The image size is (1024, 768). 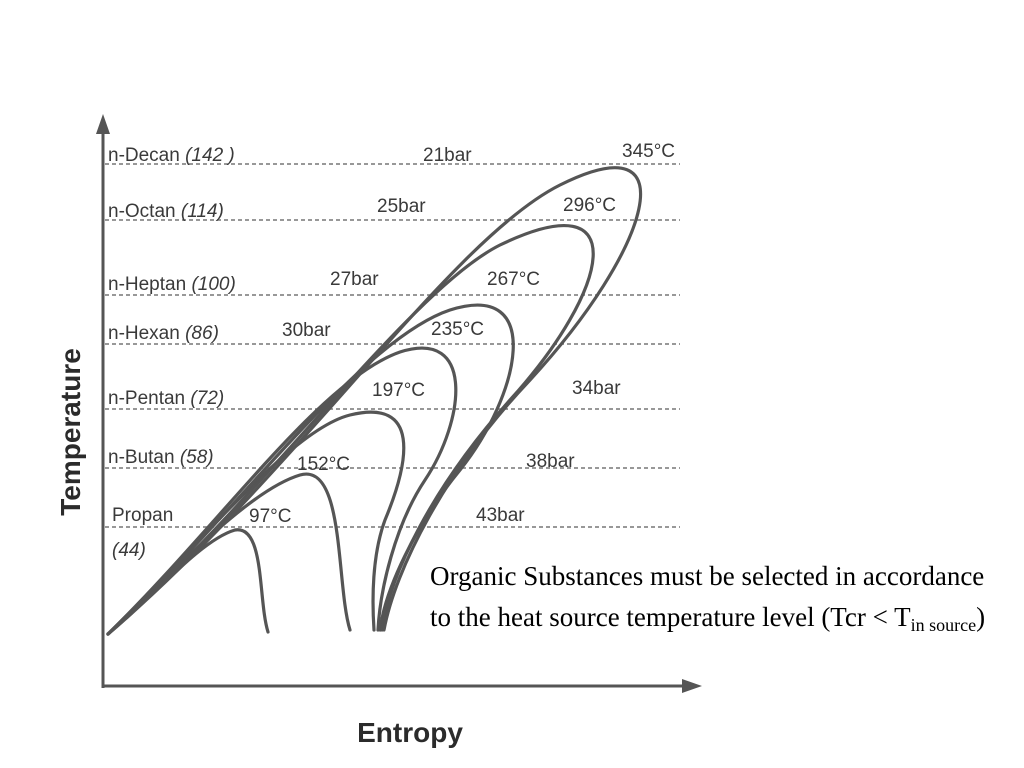 I want to click on label-pentan: n-Pentan (72), so click(x=166, y=398).